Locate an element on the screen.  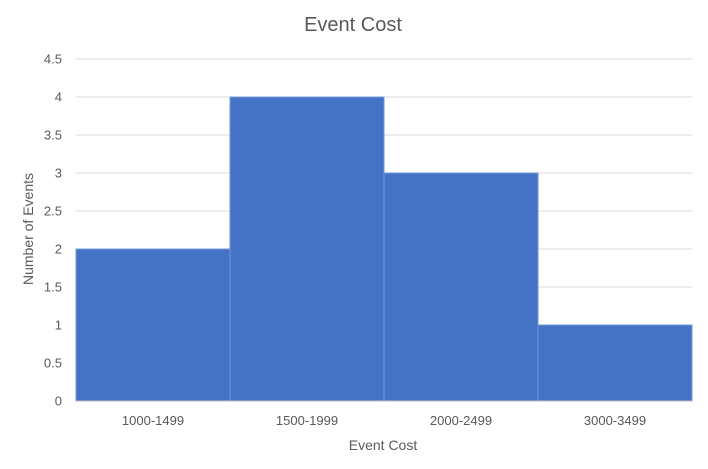
chart-title: Event Cost is located at coordinates (353, 25).